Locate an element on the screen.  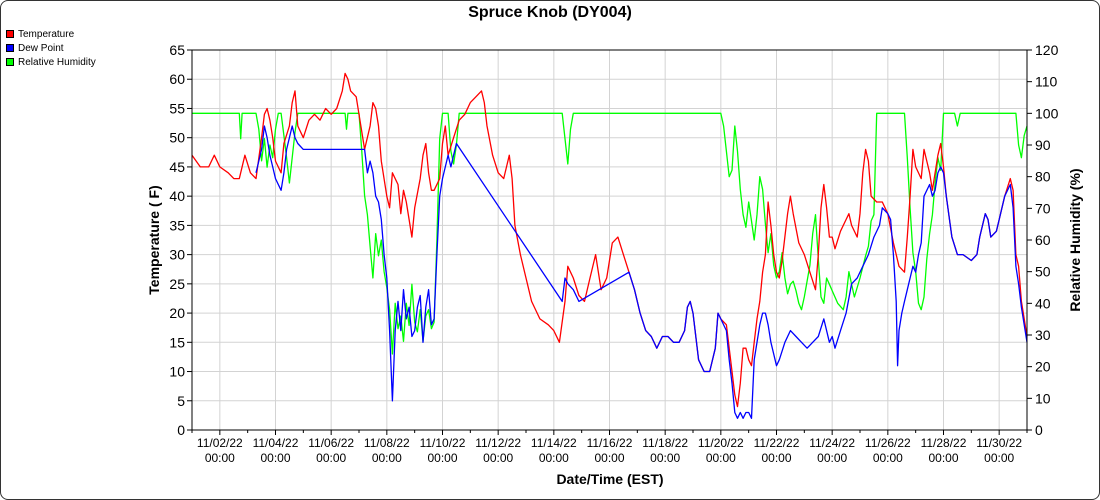
legend-label-temperature: Temperature is located at coordinates (46, 34).